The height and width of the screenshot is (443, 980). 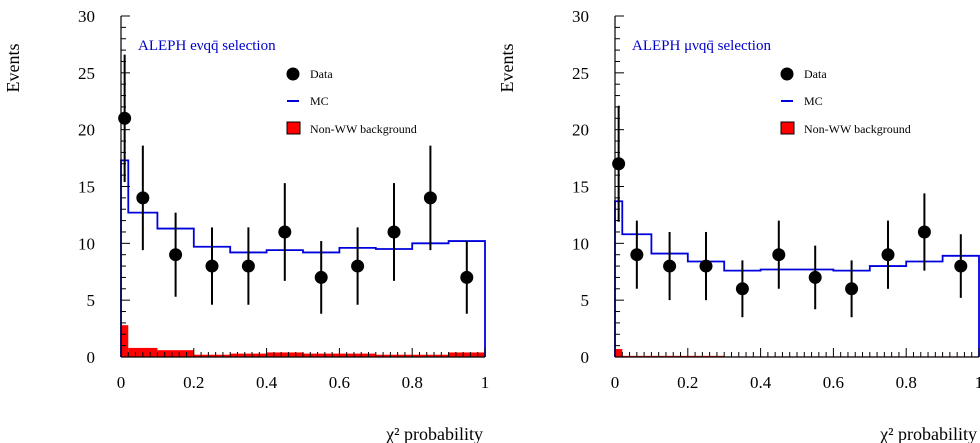 I want to click on panel-title: ALEPH μνqq̄ selection, so click(x=701, y=46).